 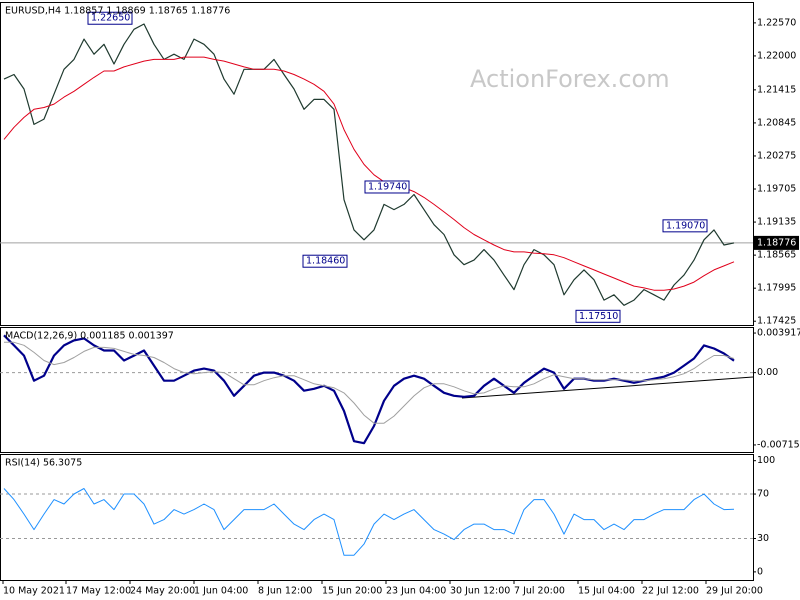 I want to click on y-tick-label: 30, so click(x=763, y=538).